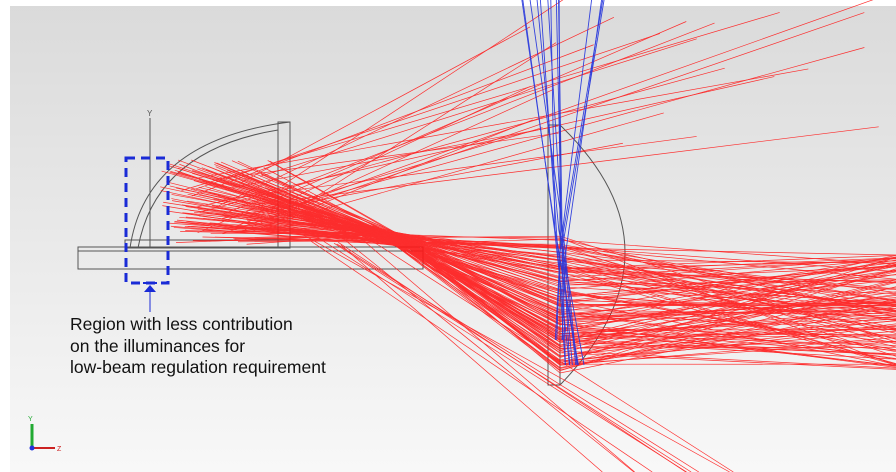 This screenshot has height=472, width=896. I want to click on annotation-line-2: on the illuminances for, so click(158, 345).